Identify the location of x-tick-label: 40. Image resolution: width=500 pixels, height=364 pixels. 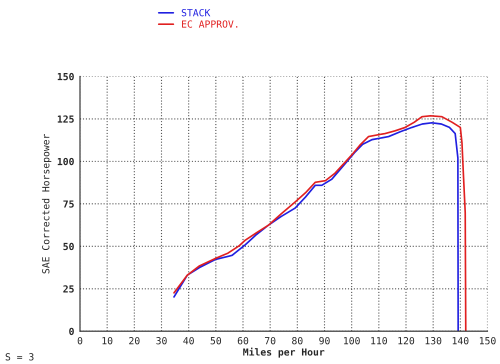
(188, 340).